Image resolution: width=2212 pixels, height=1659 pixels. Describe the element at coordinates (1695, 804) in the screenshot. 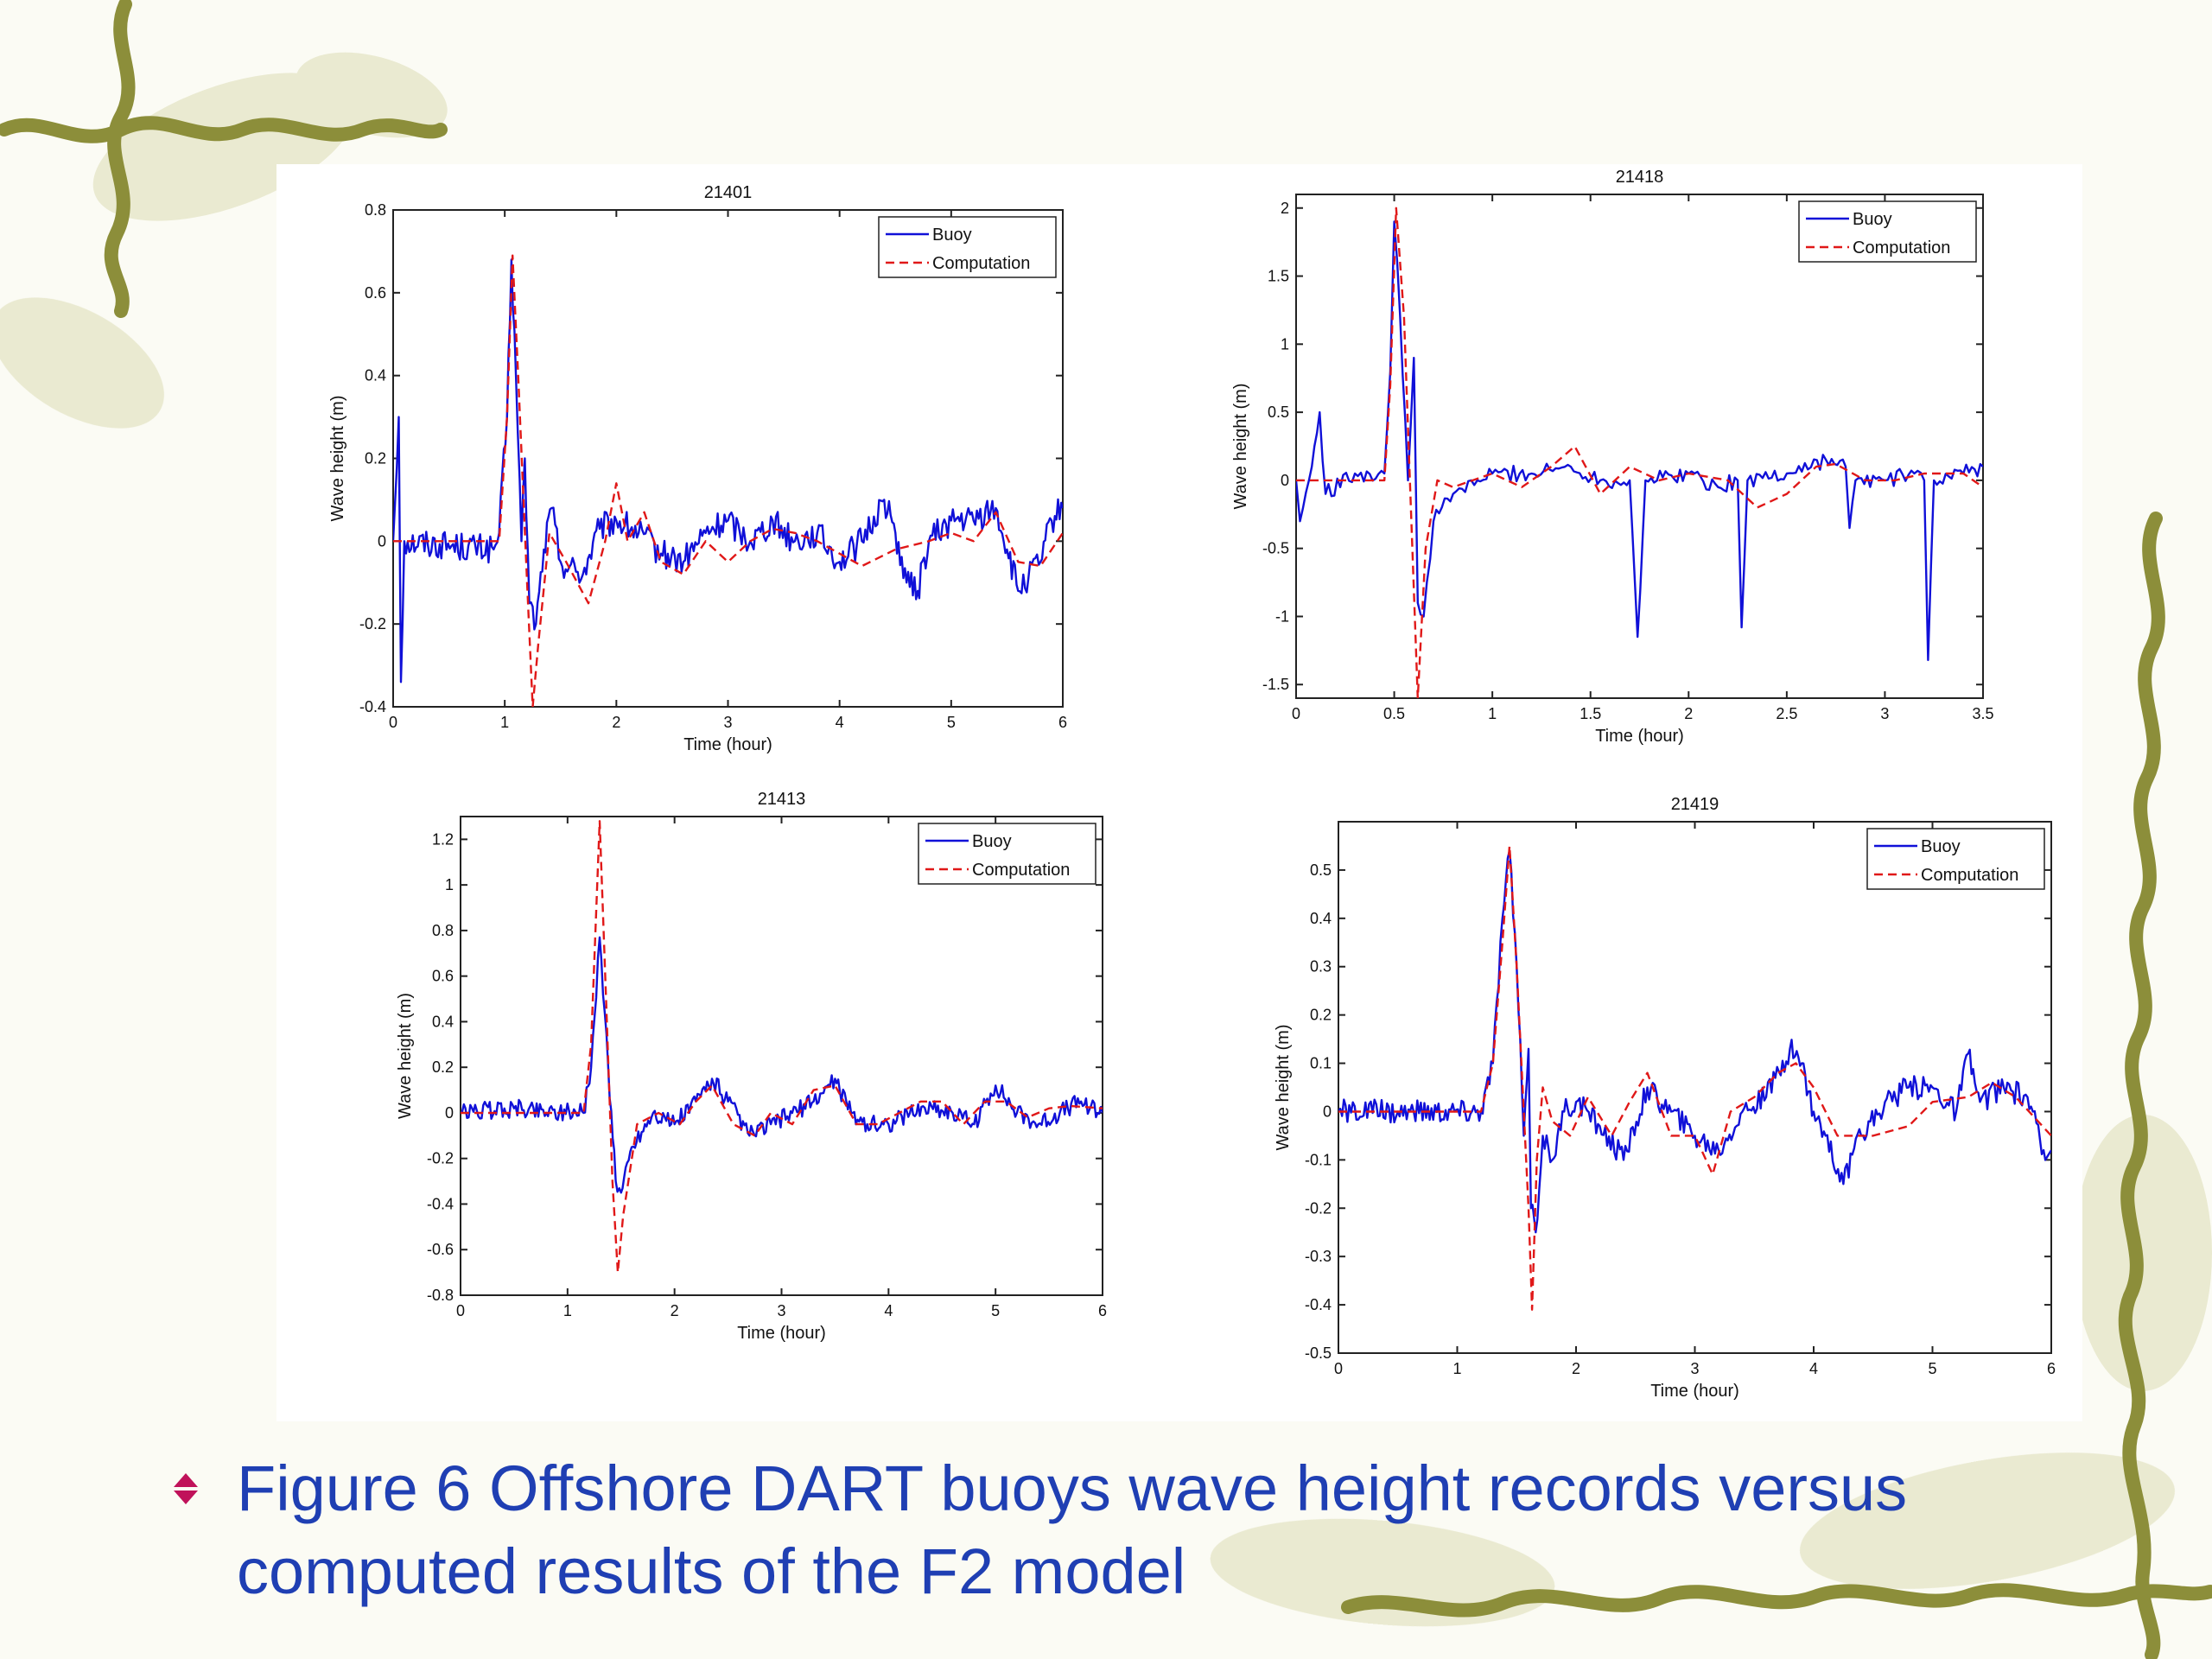

I see `plot-title: 21419` at that location.